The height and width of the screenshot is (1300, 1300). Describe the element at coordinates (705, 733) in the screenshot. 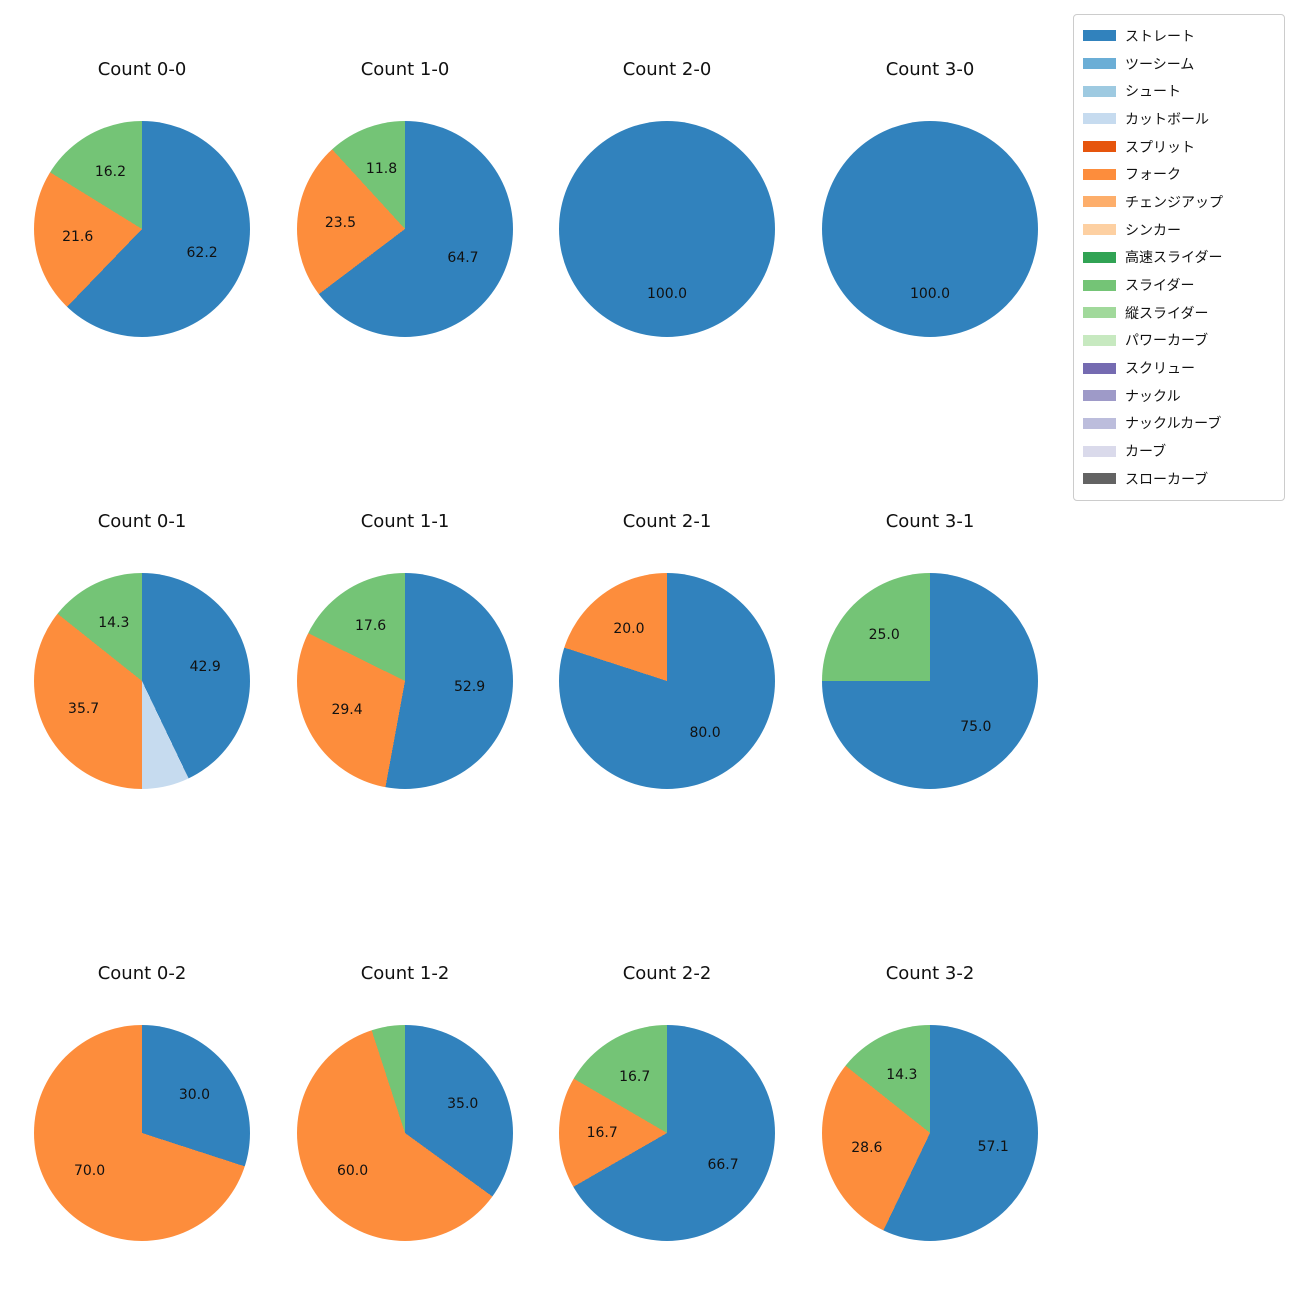

I see `pie-percent-label: 80.0` at that location.